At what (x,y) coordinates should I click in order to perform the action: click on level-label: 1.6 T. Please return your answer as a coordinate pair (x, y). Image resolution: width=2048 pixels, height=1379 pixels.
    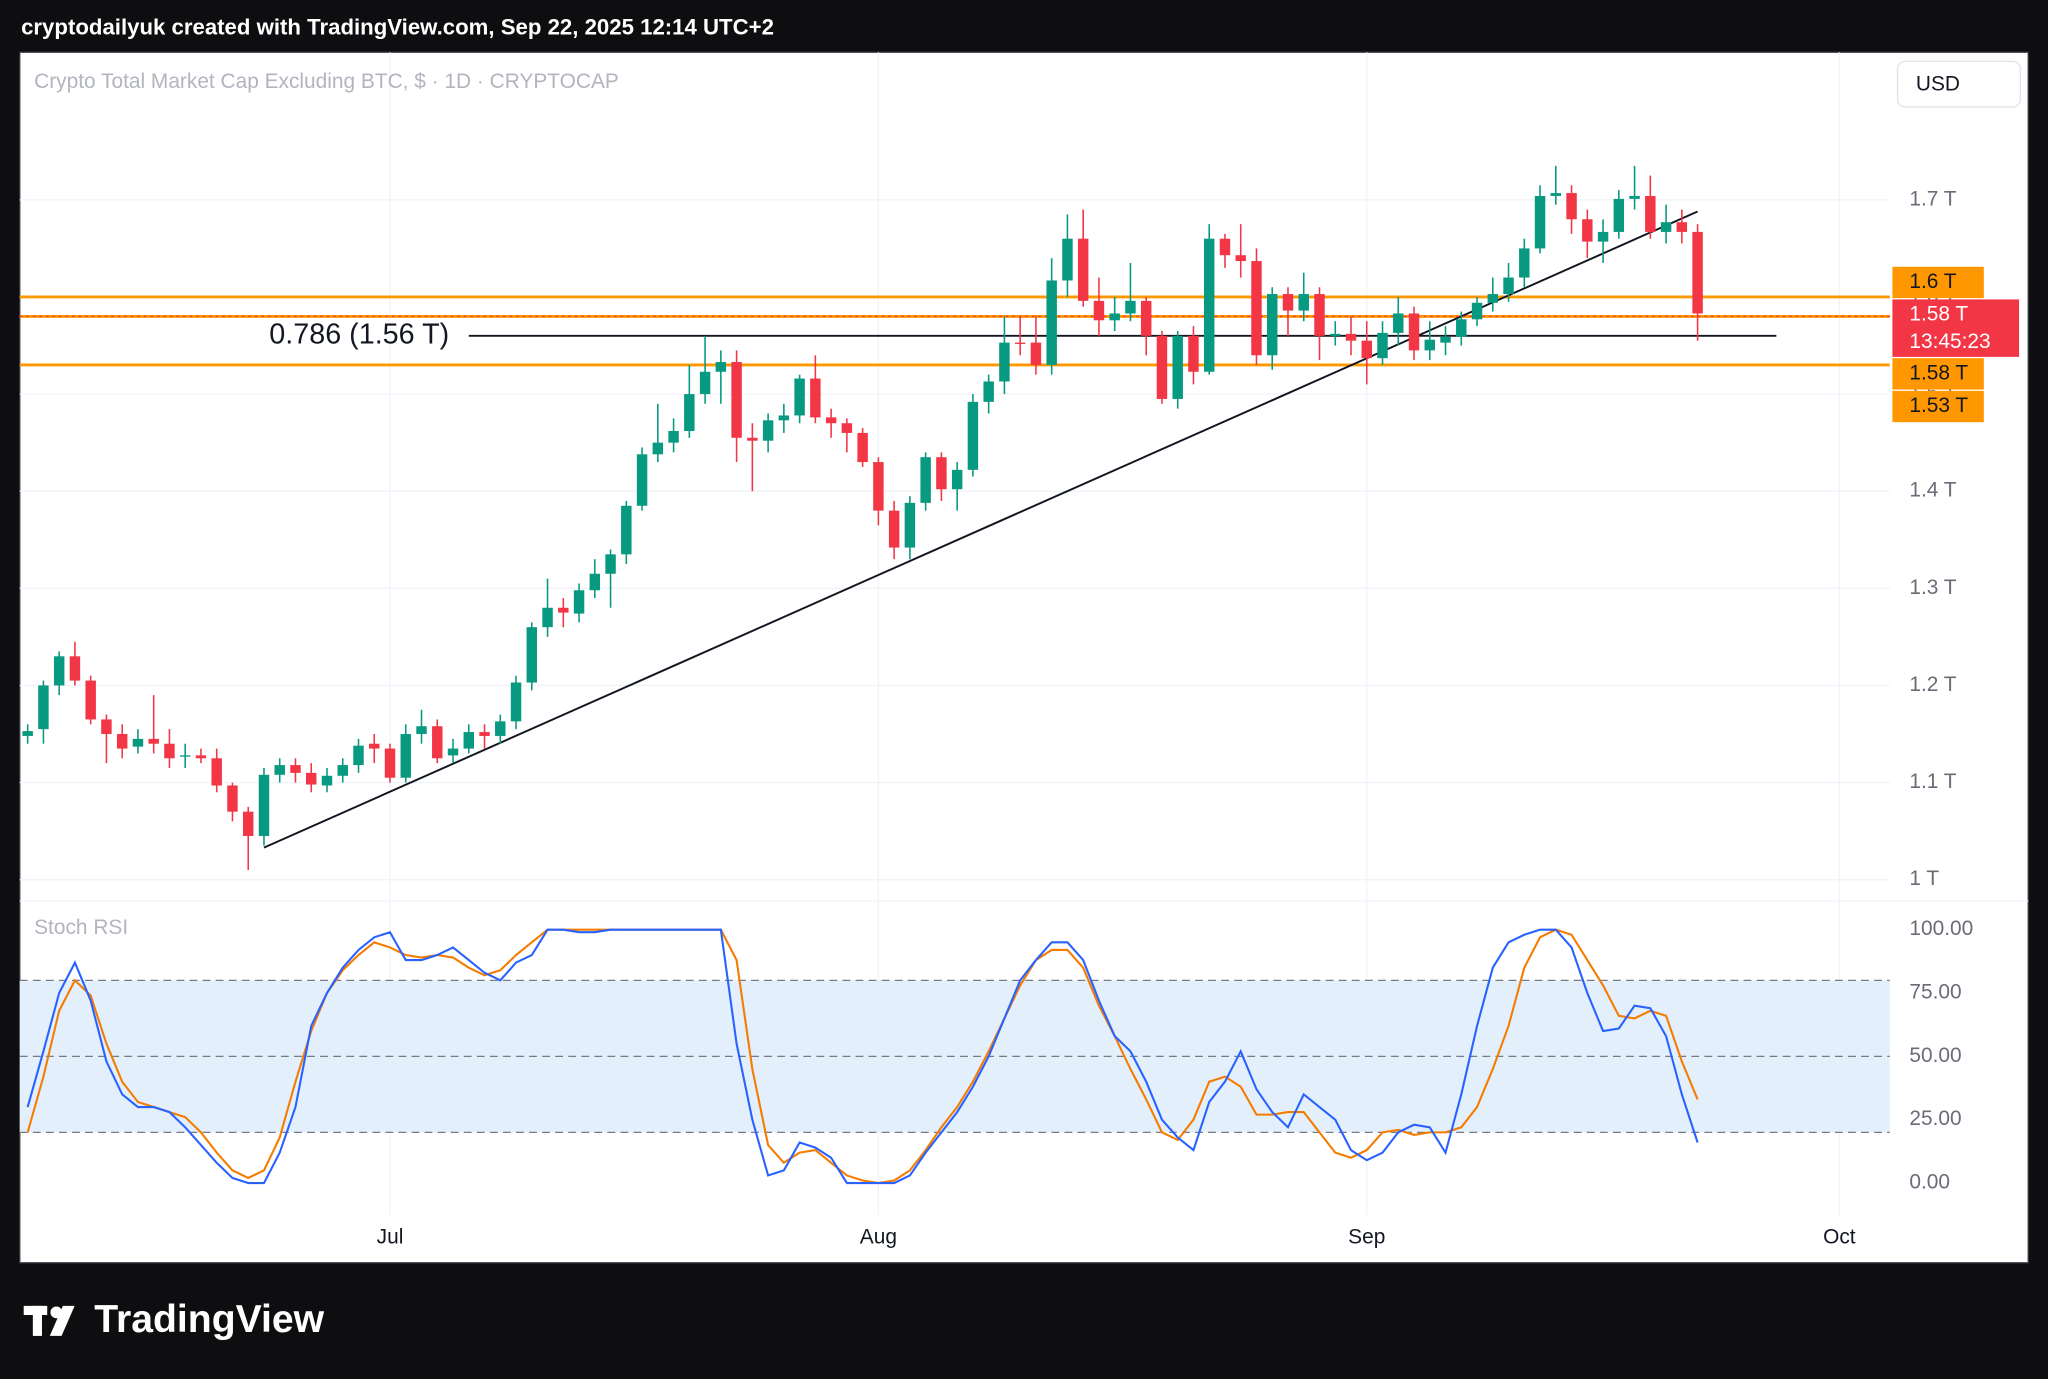
    Looking at the image, I should click on (1932, 281).